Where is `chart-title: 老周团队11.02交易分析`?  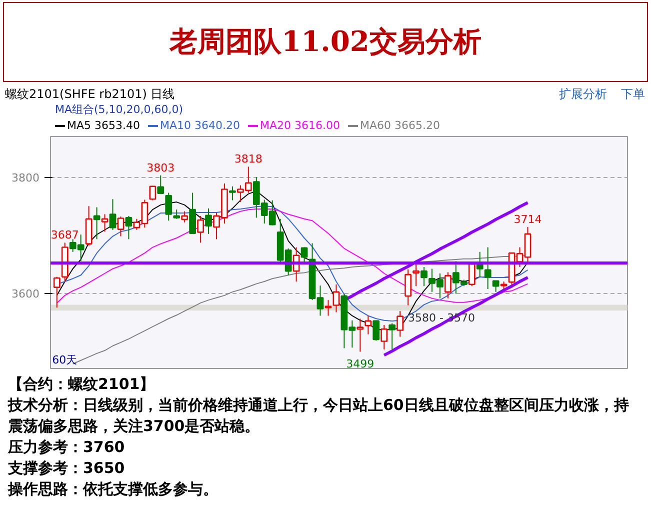 chart-title: 老周团队11.02交易分析 is located at coordinates (325, 42).